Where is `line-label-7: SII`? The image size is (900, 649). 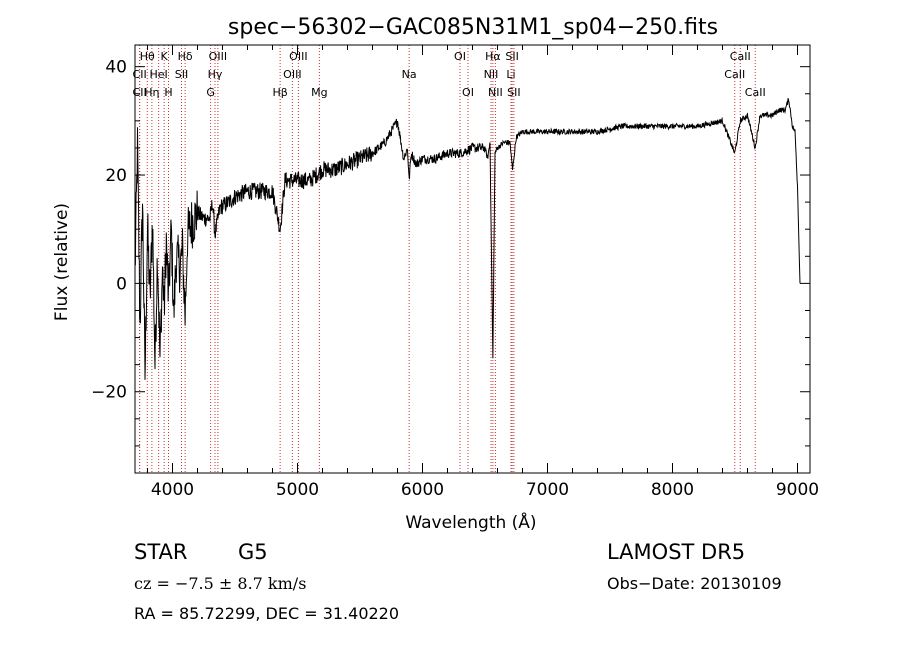
line-label-7: SII is located at coordinates (181, 74).